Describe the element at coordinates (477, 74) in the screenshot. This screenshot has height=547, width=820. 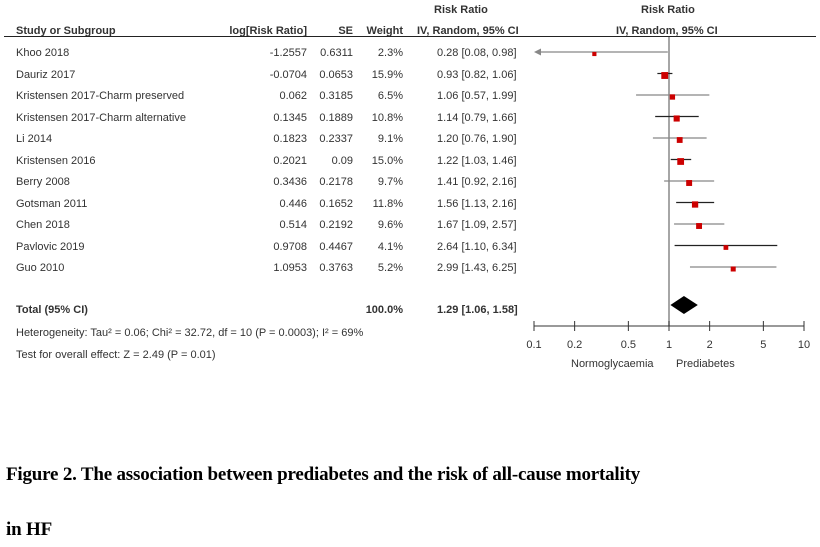
I see `study-ci-text: 0.93 [0.82, 1.06]` at that location.